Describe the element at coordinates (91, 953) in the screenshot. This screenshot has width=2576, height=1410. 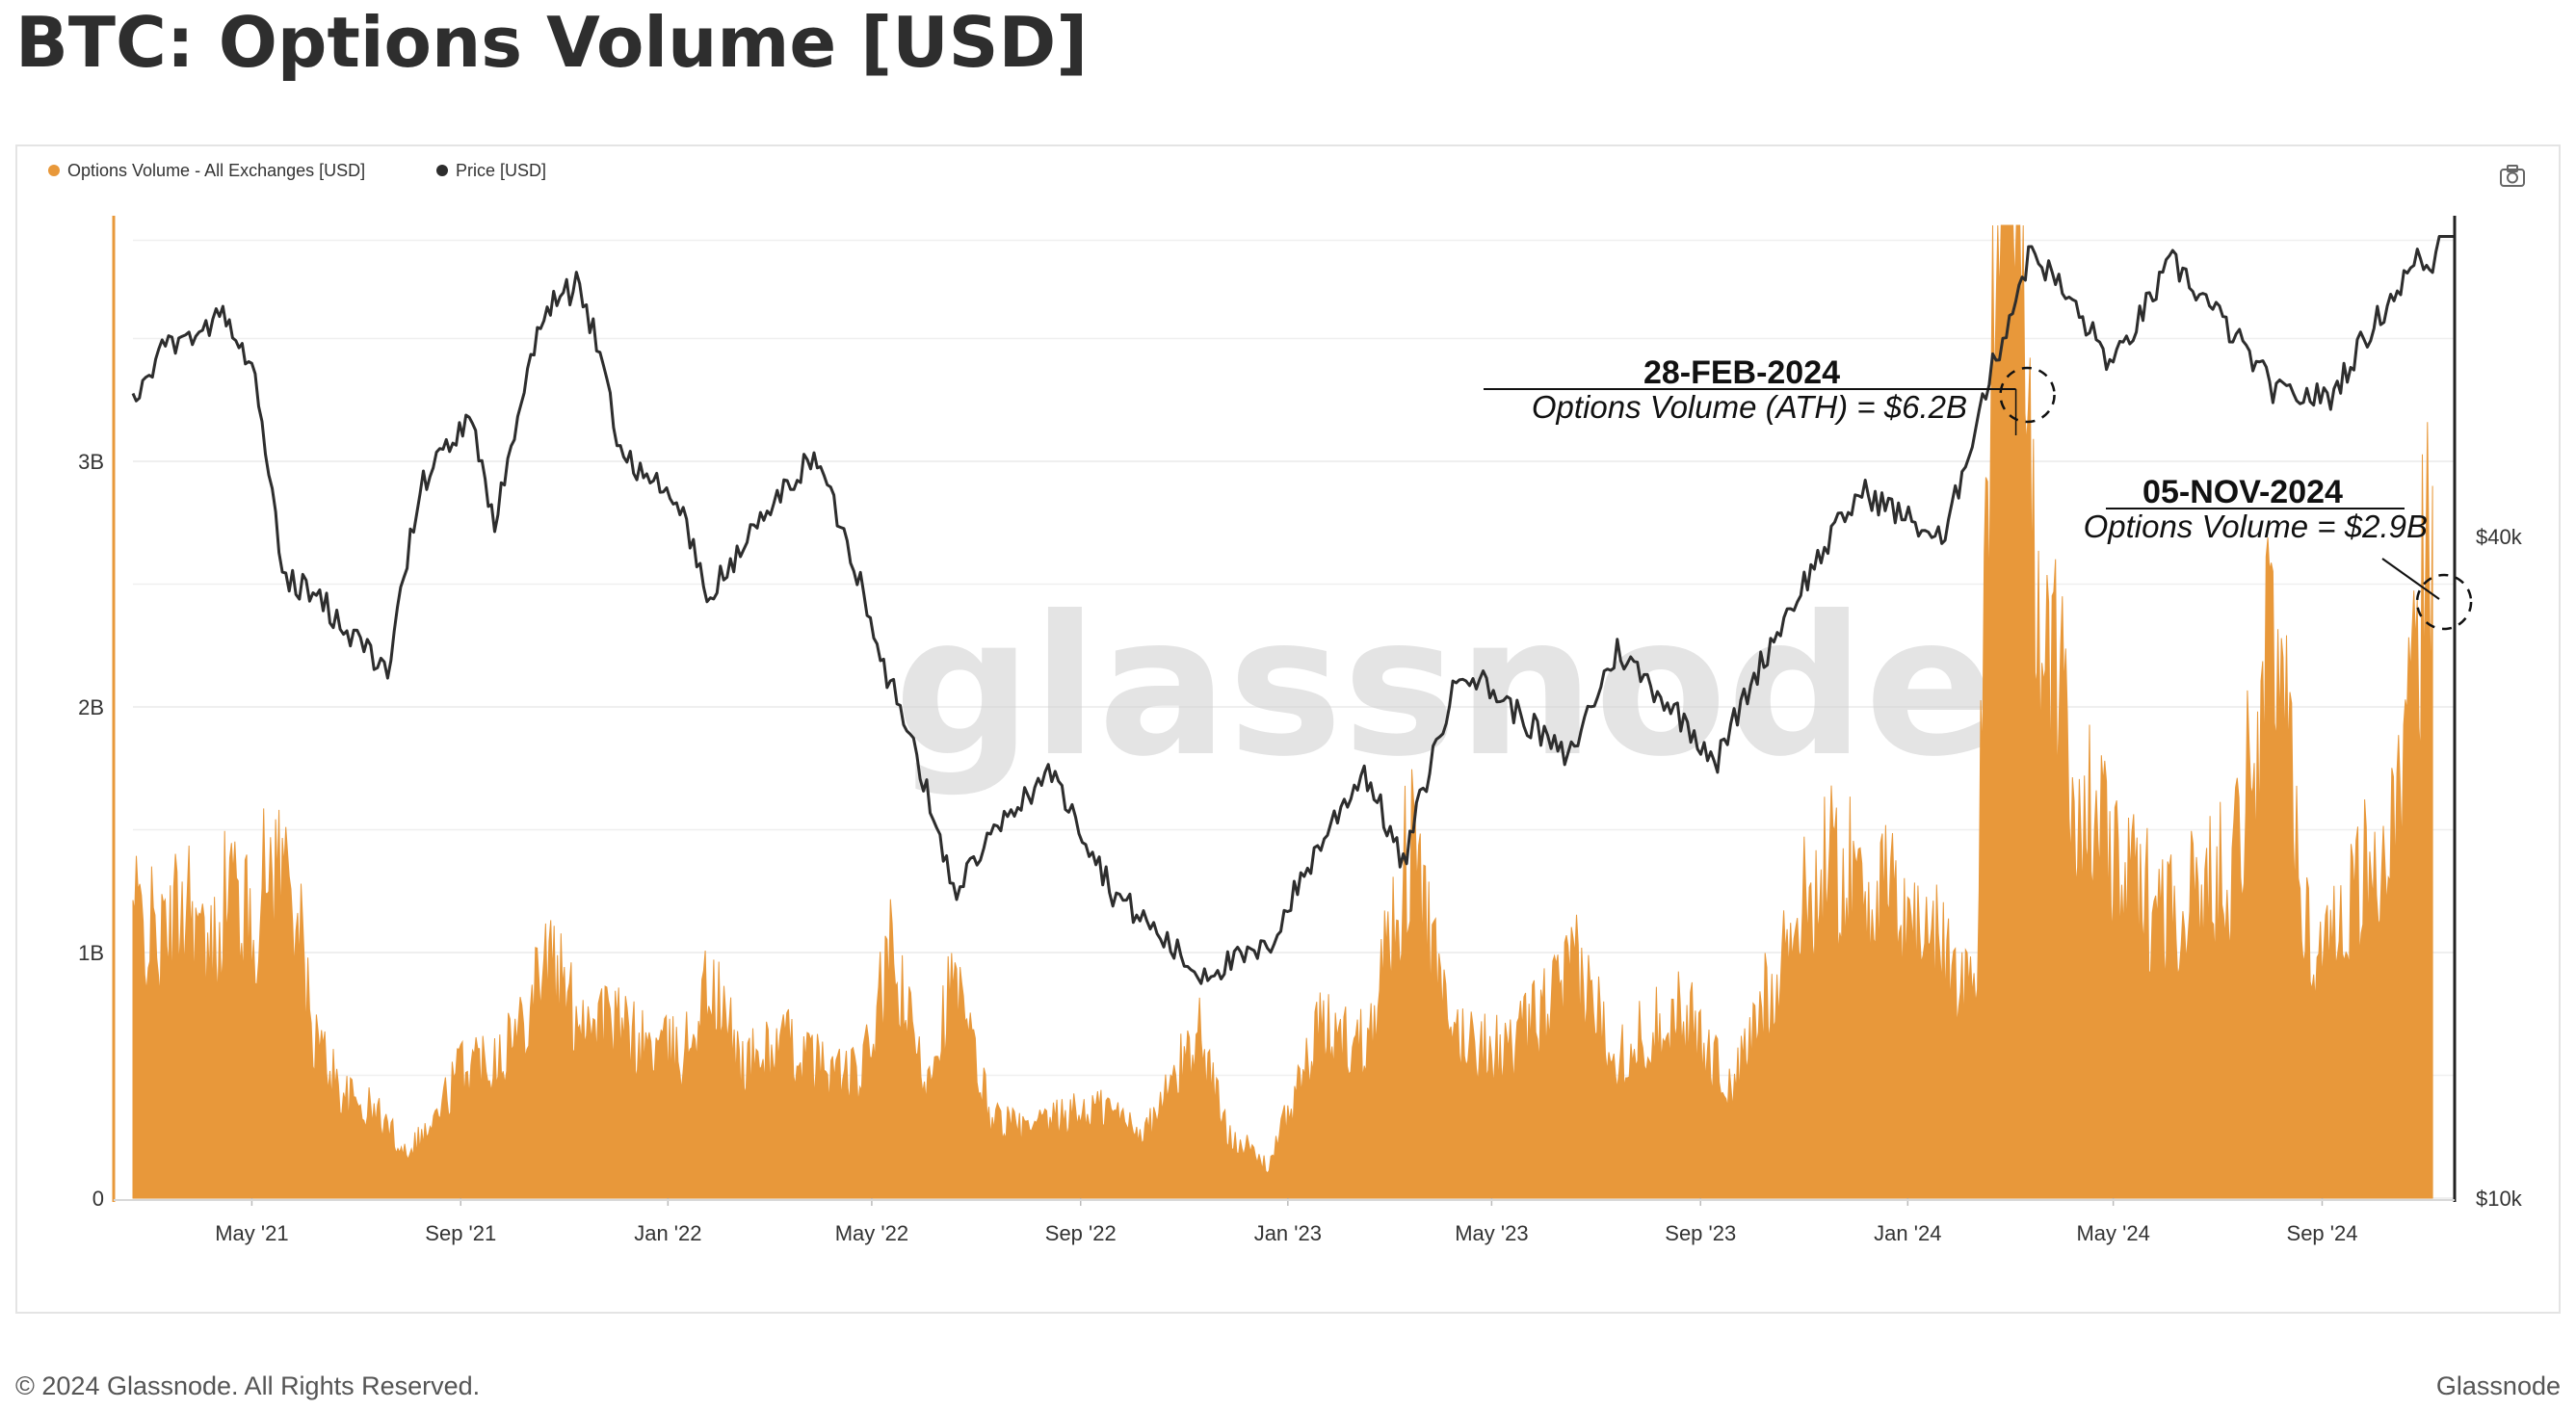
I see `y-left-tick-label: 1B` at that location.